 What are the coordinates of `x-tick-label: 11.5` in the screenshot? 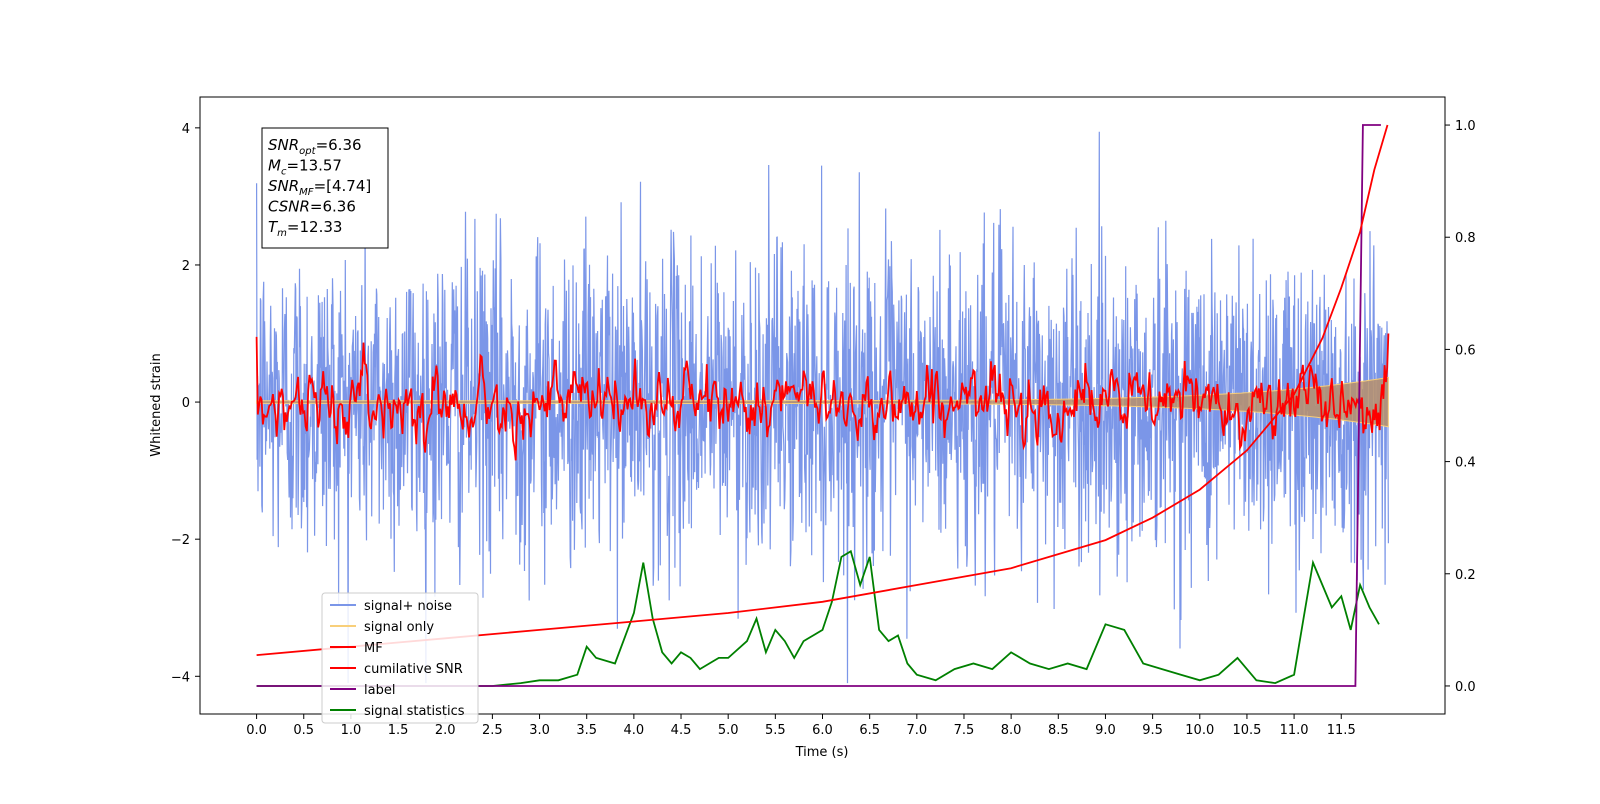 It's located at (1341, 730).